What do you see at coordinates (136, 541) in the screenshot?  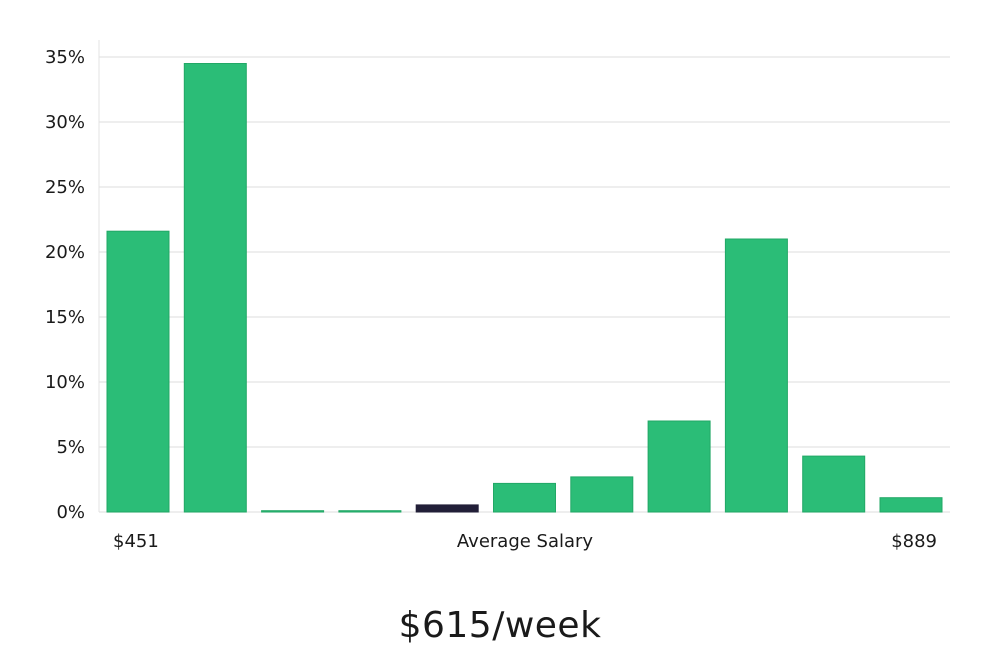 I see `x-min-label: $451` at bounding box center [136, 541].